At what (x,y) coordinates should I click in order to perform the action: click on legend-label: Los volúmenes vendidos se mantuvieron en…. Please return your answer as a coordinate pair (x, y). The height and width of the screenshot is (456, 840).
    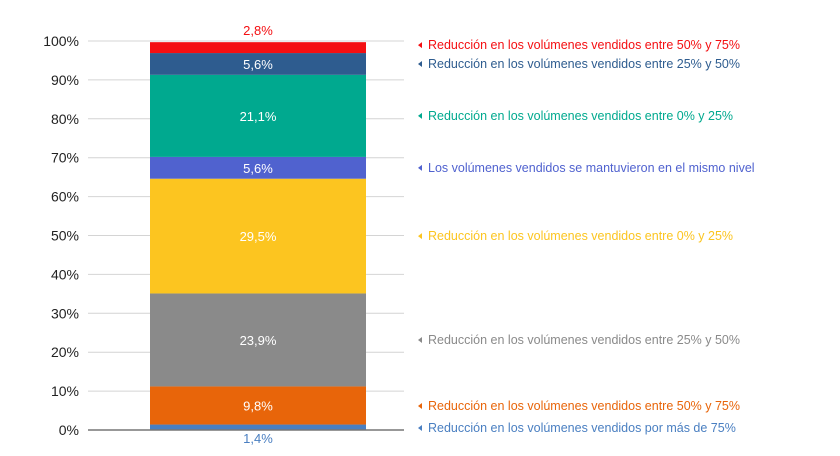
    Looking at the image, I should click on (591, 168).